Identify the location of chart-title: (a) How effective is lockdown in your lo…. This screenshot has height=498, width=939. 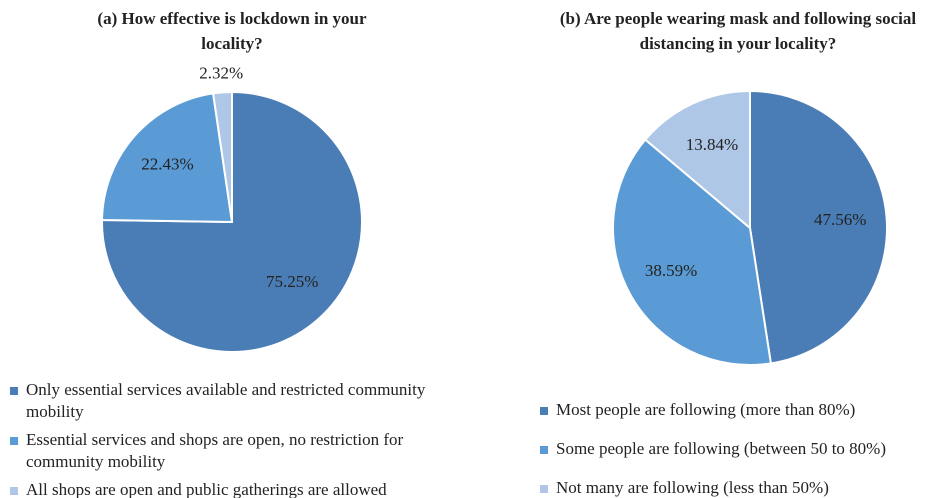
(232, 31).